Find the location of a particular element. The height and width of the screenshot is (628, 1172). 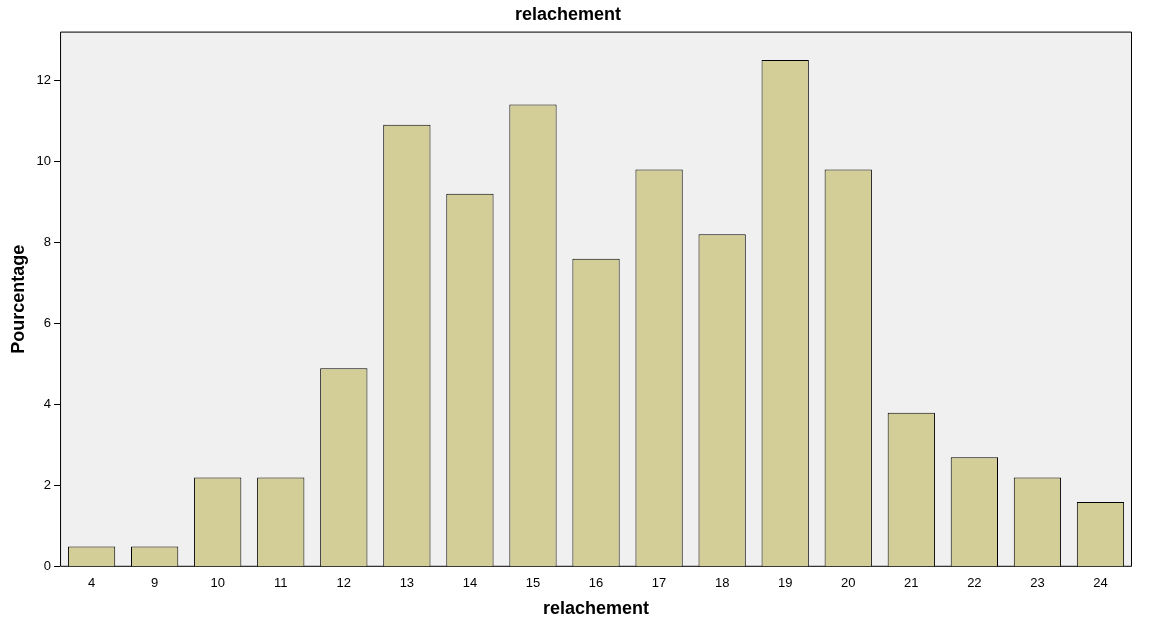

x-tick-label: 18 is located at coordinates (722, 583).